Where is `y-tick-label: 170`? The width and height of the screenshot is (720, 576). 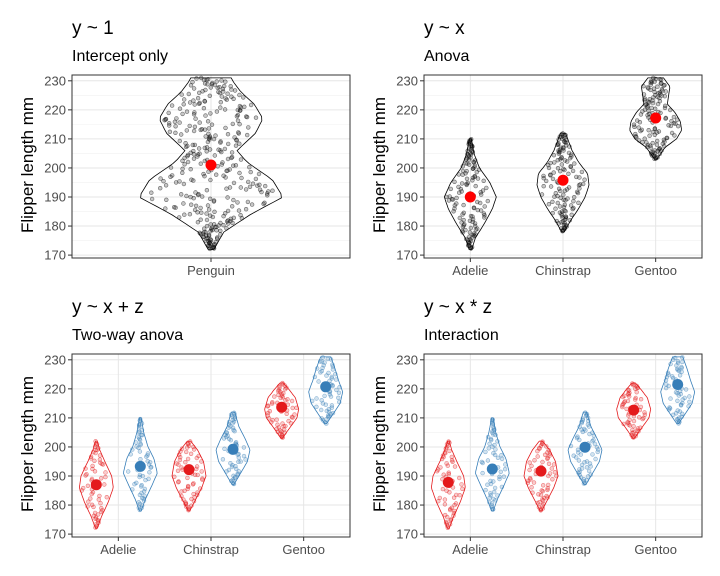 y-tick-label: 170 is located at coordinates (55, 255).